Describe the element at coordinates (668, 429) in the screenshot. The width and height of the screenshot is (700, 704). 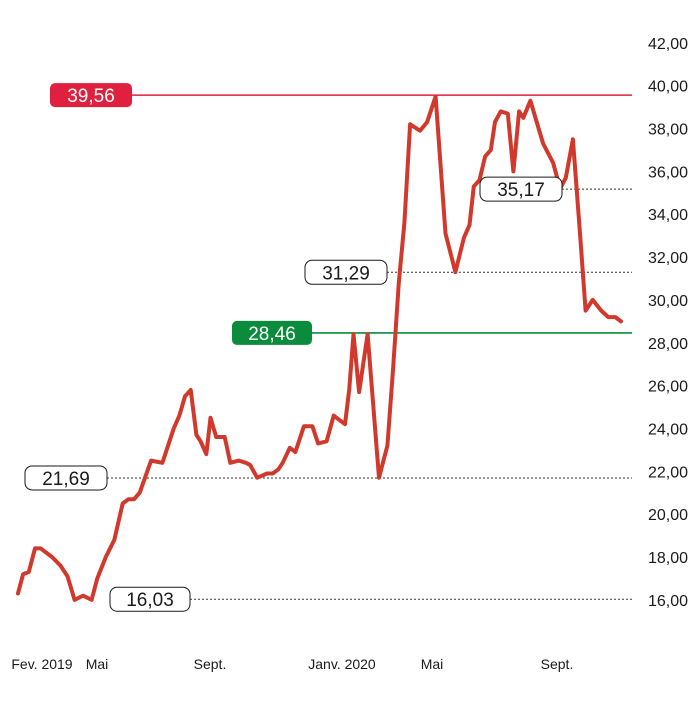
I see `y-tick-label: 24,00` at that location.